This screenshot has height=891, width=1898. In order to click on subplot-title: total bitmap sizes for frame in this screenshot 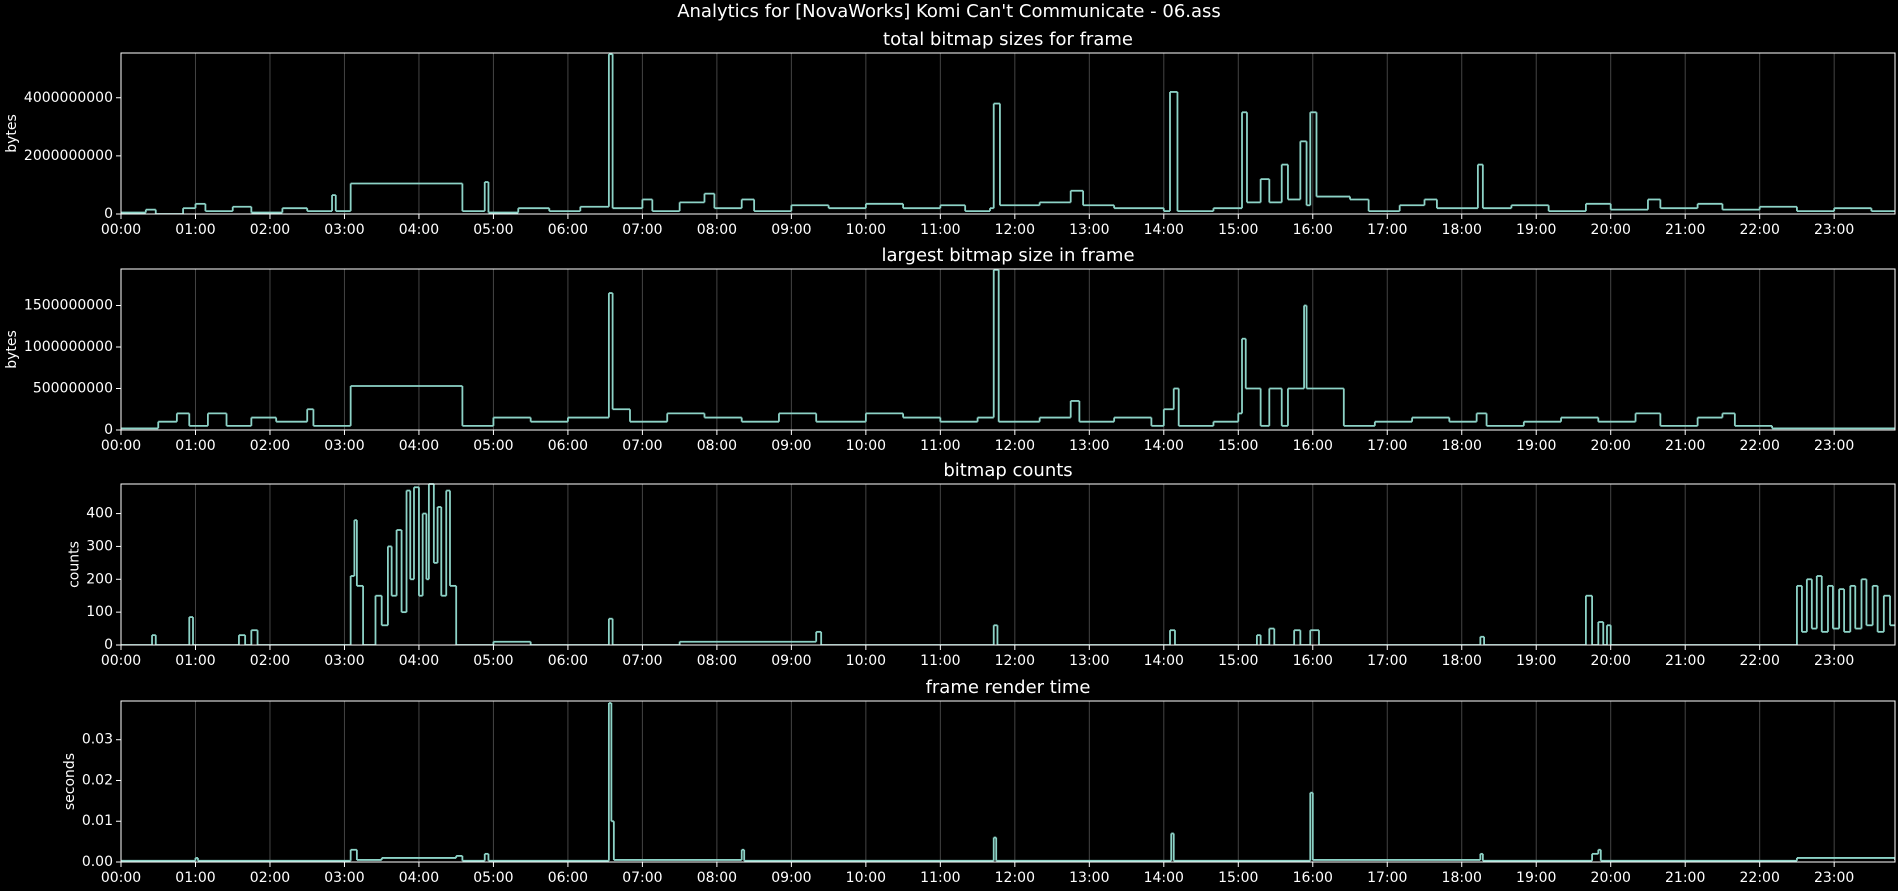, I will do `click(1008, 39)`.